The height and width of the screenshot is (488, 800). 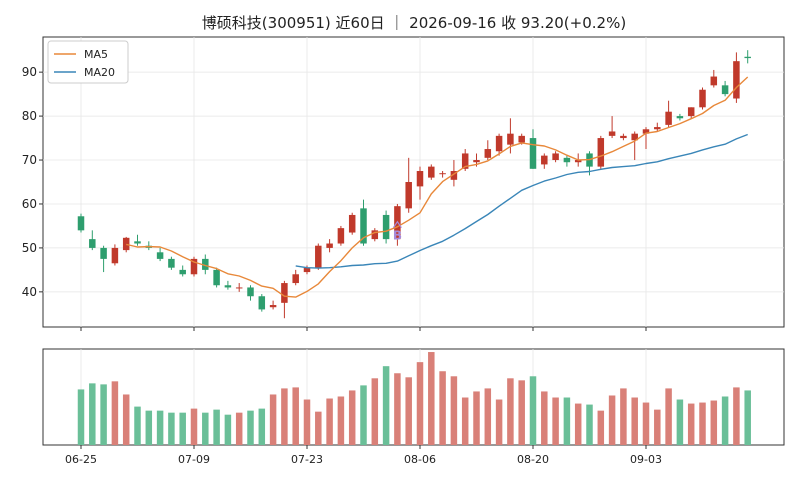 What do you see at coordinates (646, 459) in the screenshot?
I see `x-tick-label: 09-03` at bounding box center [646, 459].